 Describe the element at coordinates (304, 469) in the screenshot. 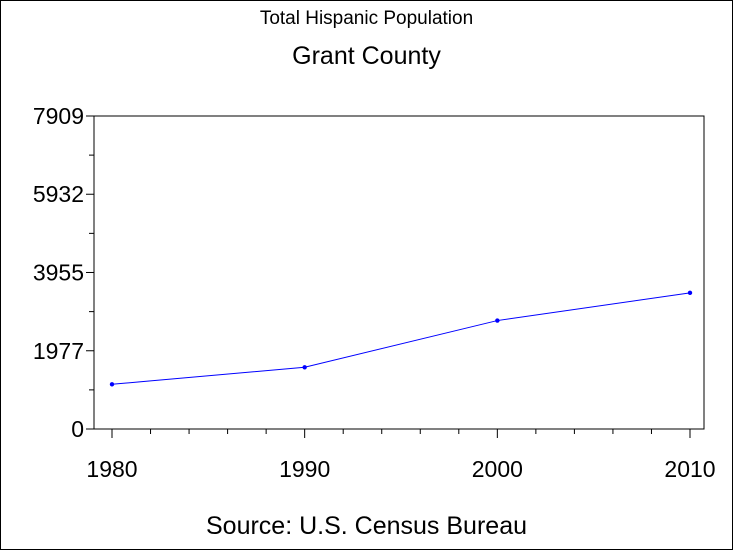

I see `x-tick-label: 1990` at that location.